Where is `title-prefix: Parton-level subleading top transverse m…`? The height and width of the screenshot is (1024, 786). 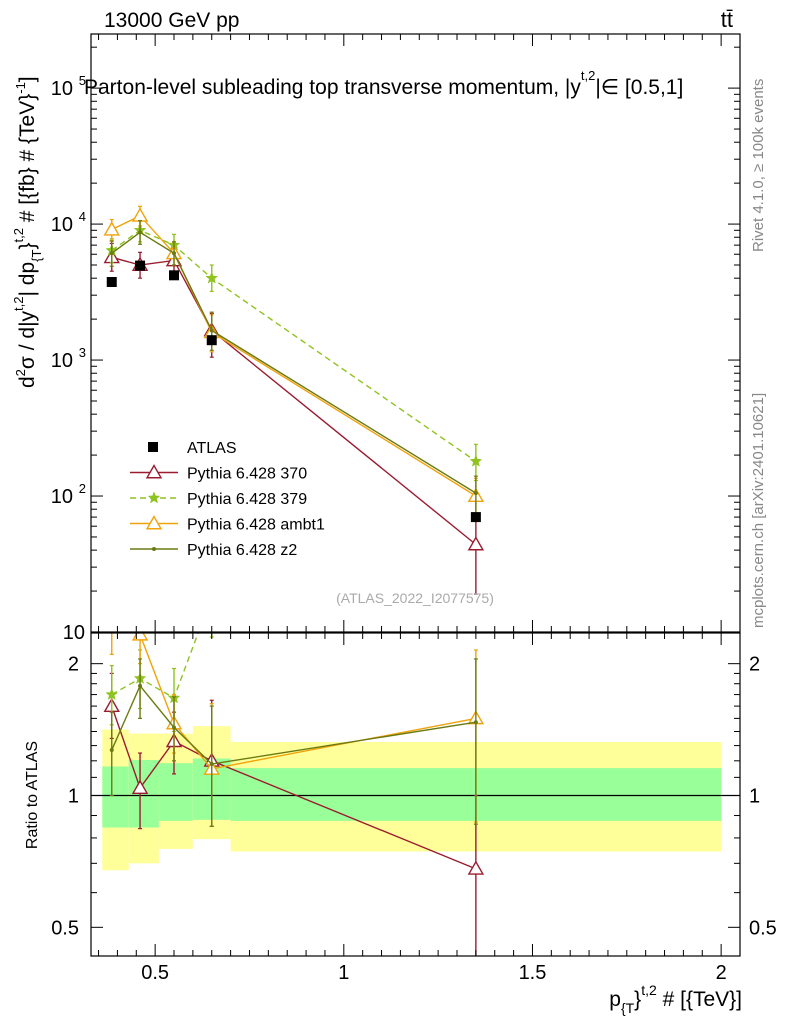
title-prefix: Parton-level subleading top transverse m… is located at coordinates (327, 87).